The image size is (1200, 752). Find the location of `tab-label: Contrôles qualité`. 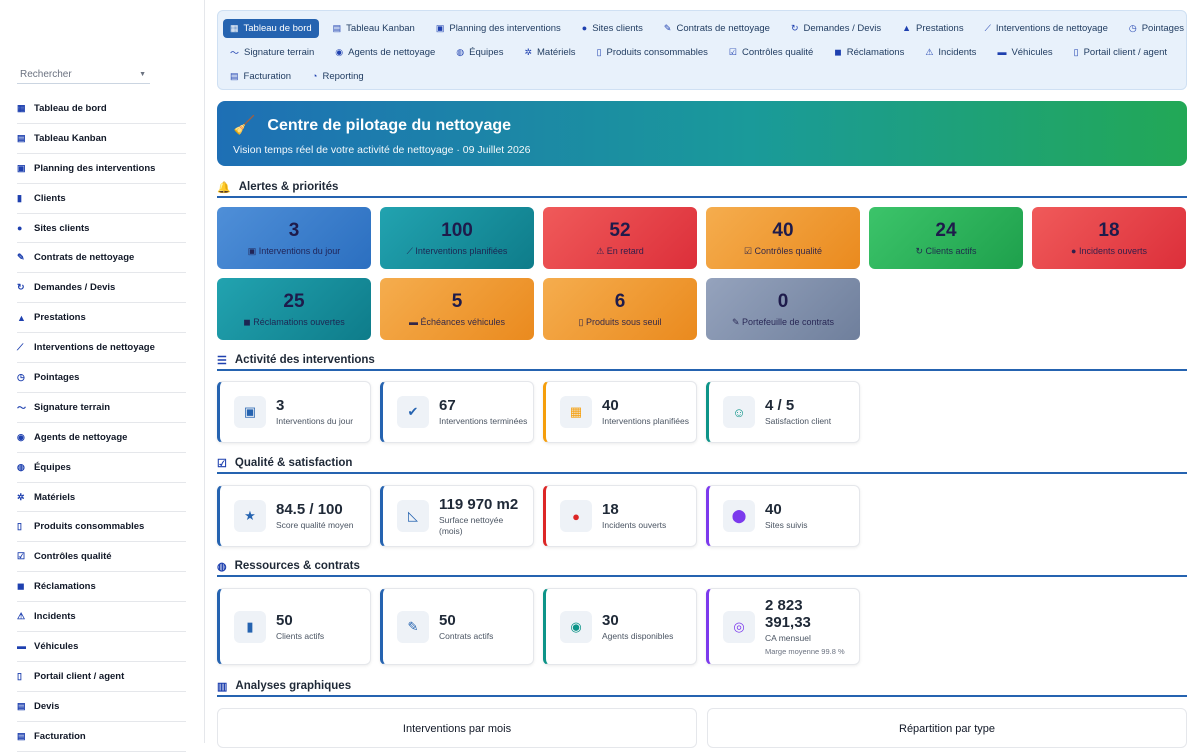

tab-label: Contrôles qualité is located at coordinates (777, 52).